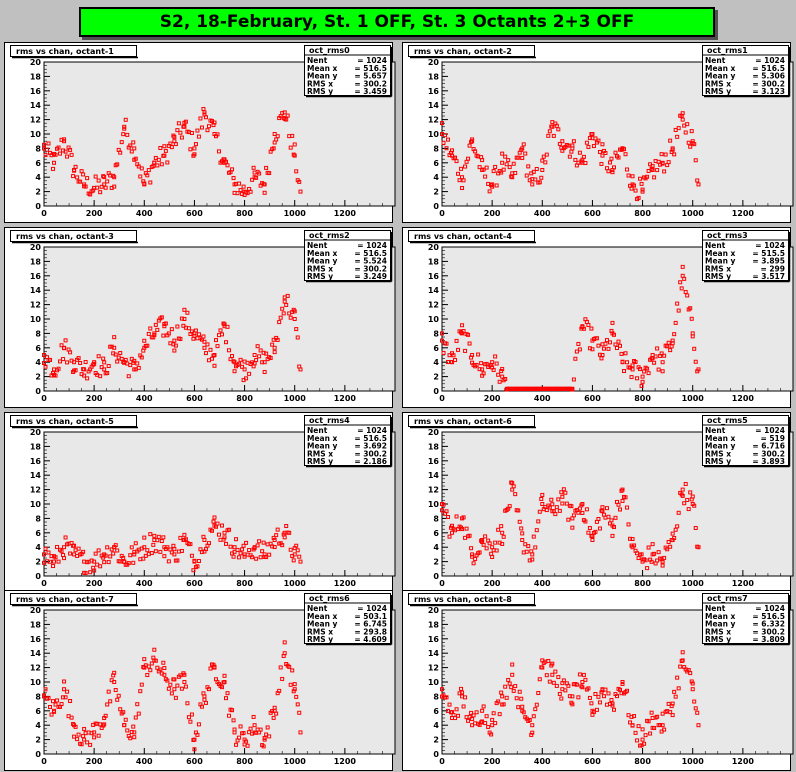 The width and height of the screenshot is (796, 772). Describe the element at coordinates (44, 213) in the screenshot. I see `x-tick-label: 0` at that location.